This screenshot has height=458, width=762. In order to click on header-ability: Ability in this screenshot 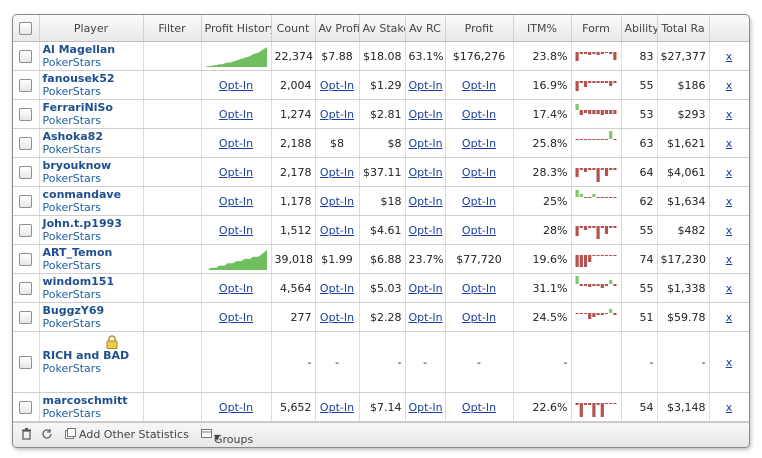, I will do `click(639, 28)`.